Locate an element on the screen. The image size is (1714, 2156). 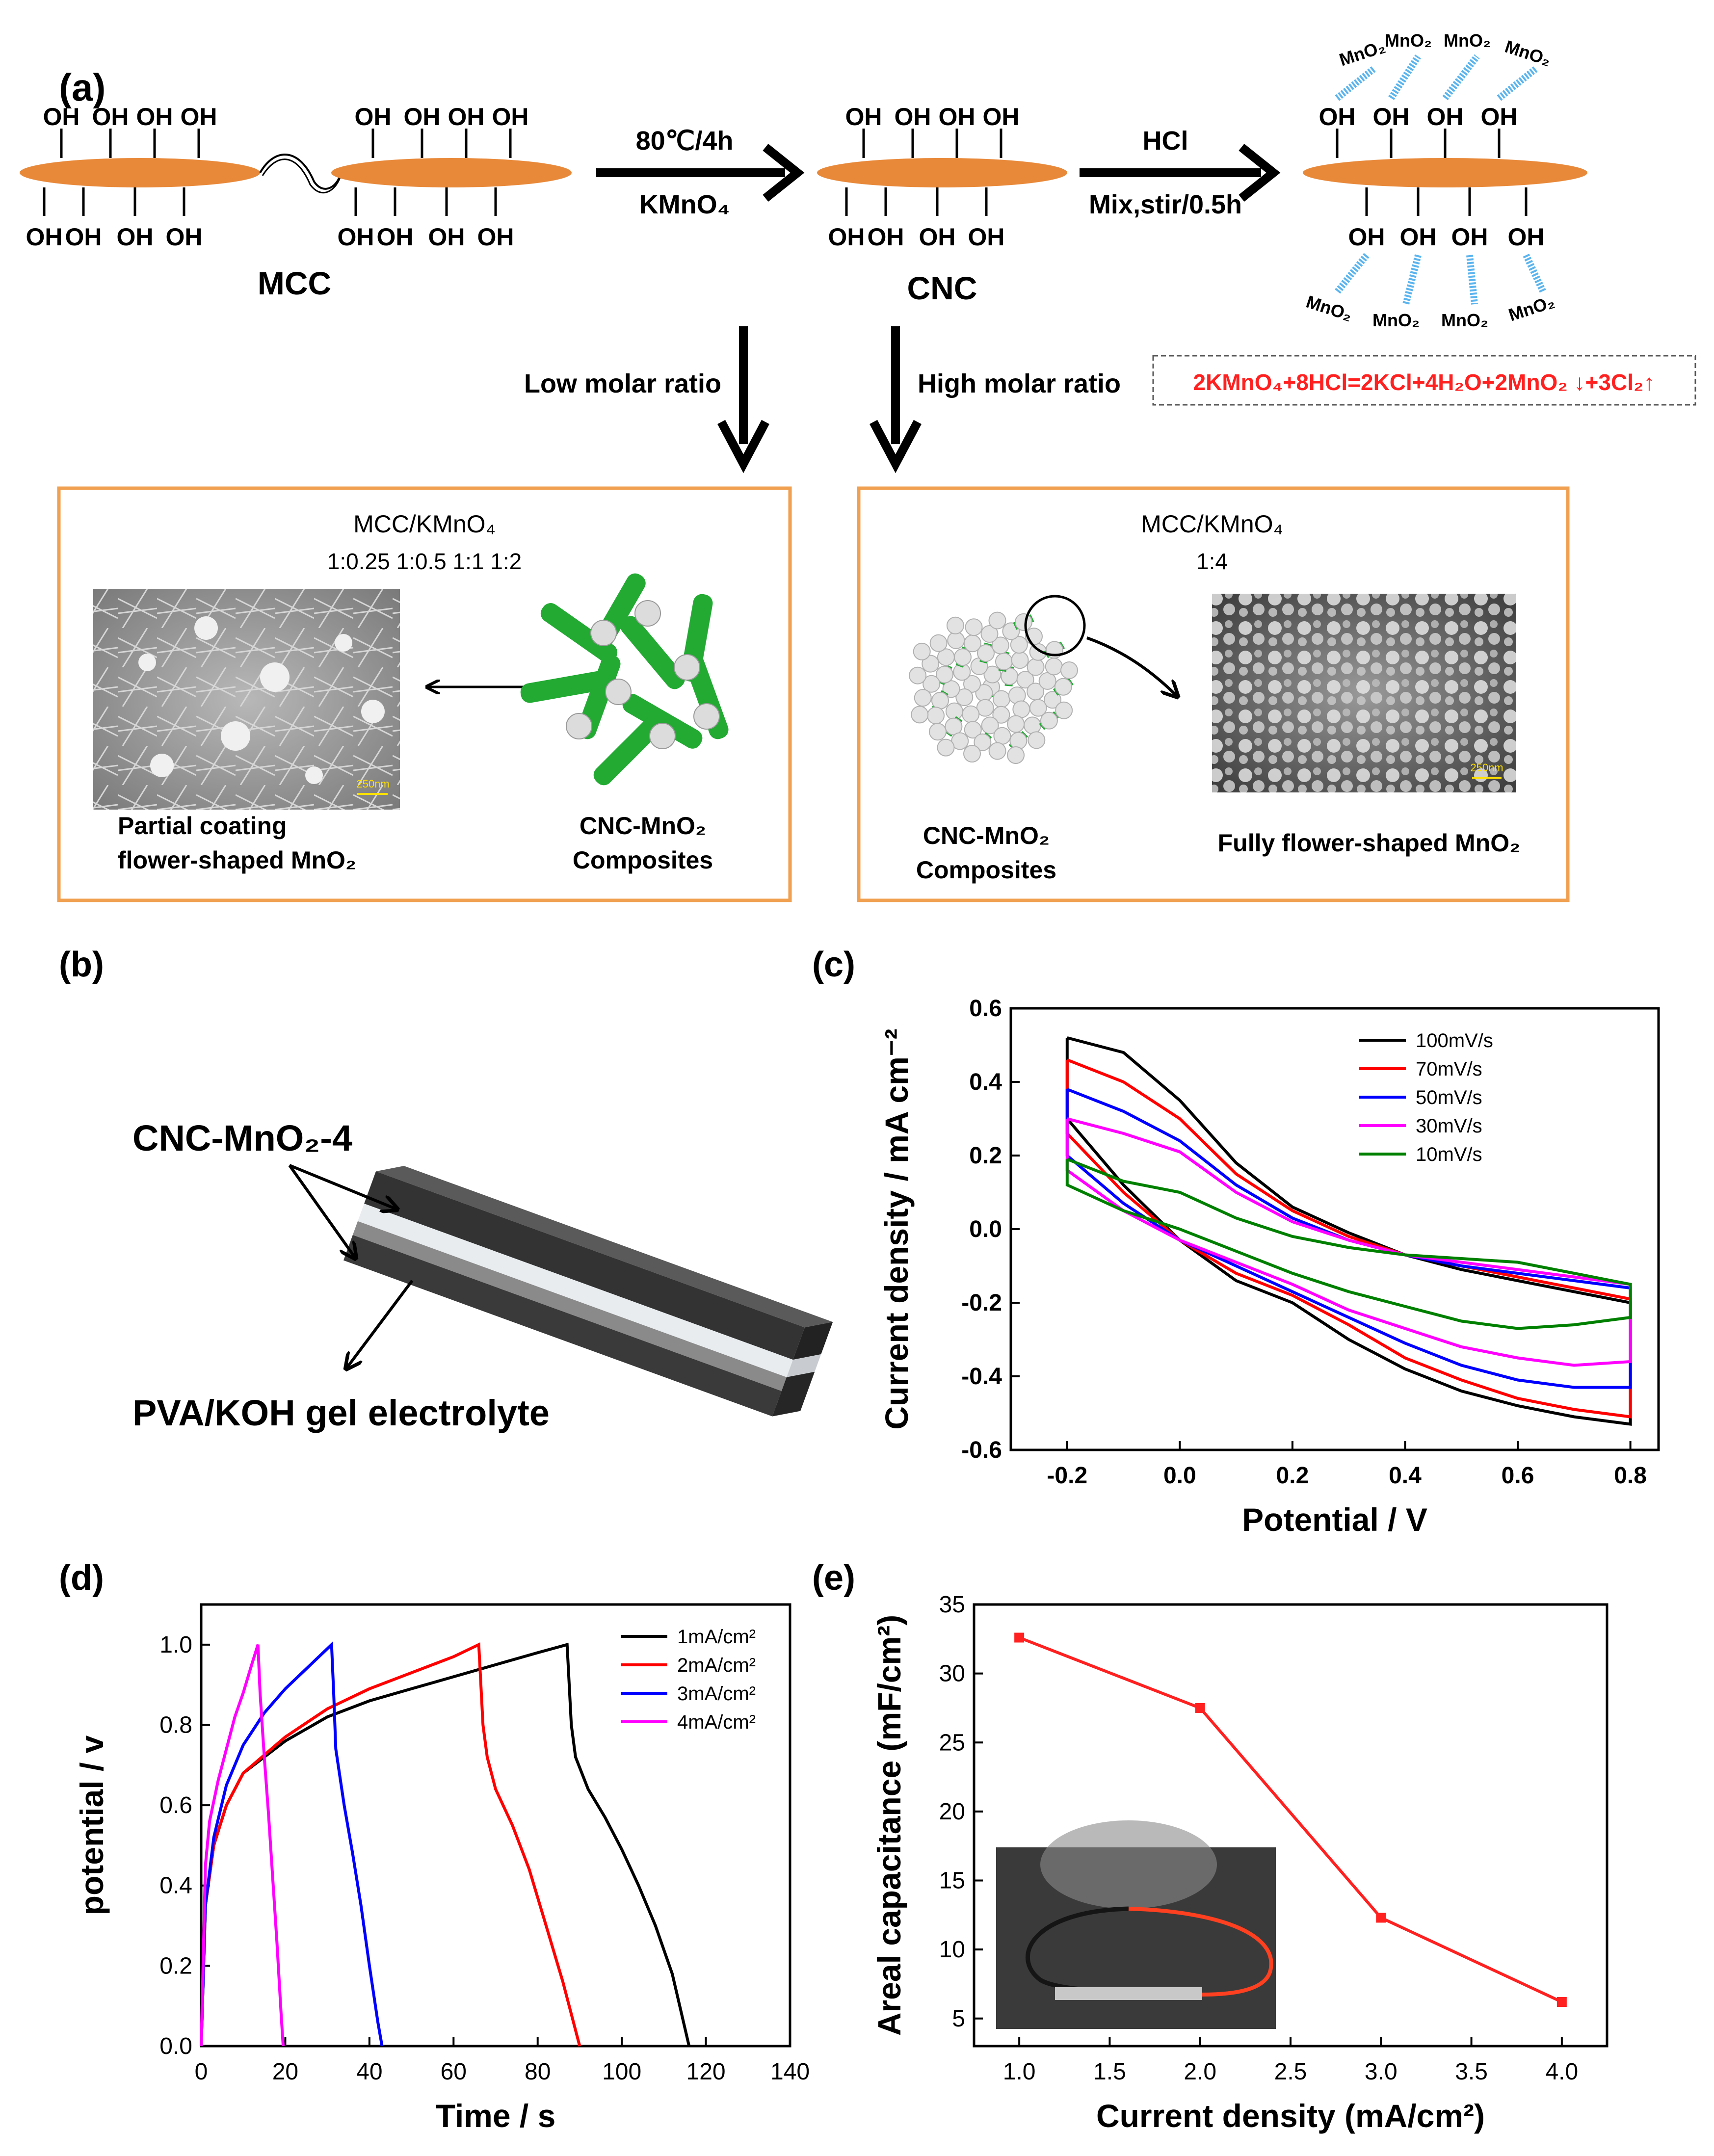
gel-electrolyte-layer is located at coordinates (575, 1290).